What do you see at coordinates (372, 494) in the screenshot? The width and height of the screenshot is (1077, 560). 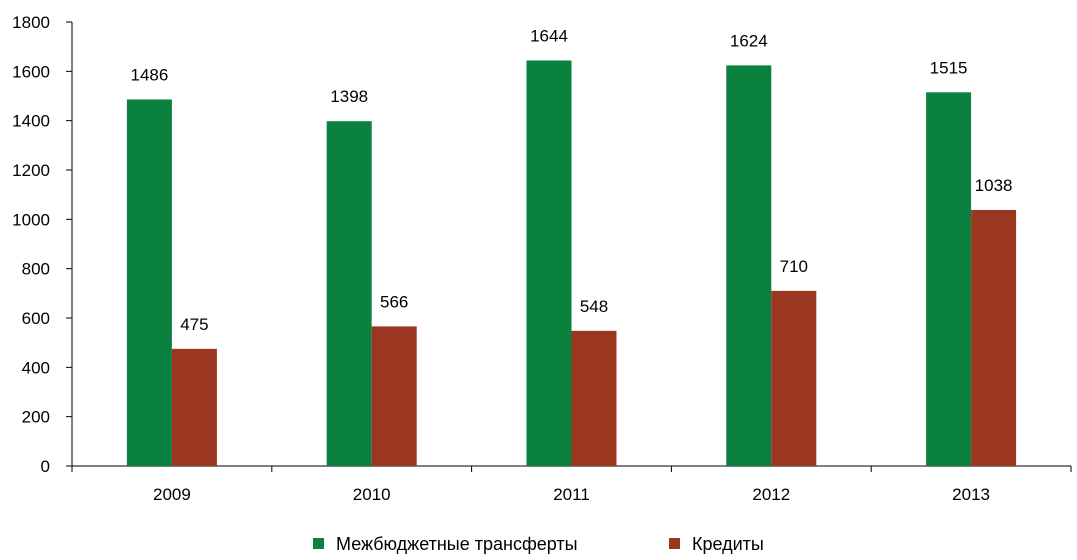 I see `x-tick-label: 2010` at bounding box center [372, 494].